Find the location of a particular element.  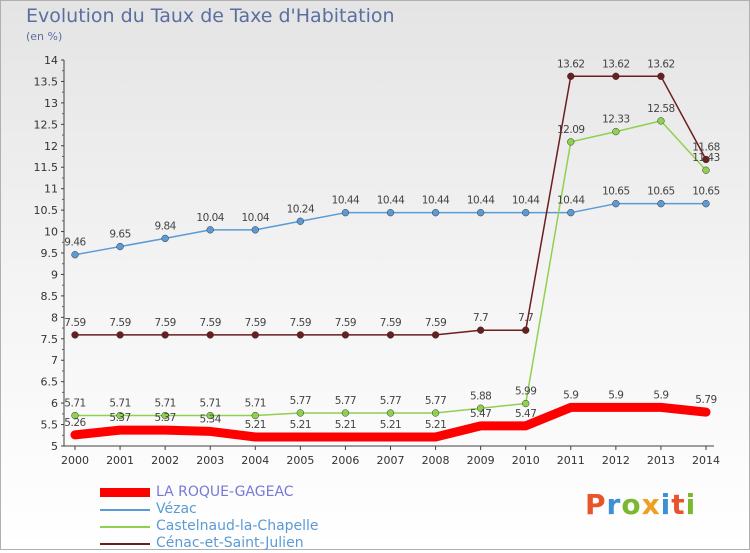

data-label: 11.68 is located at coordinates (706, 148).